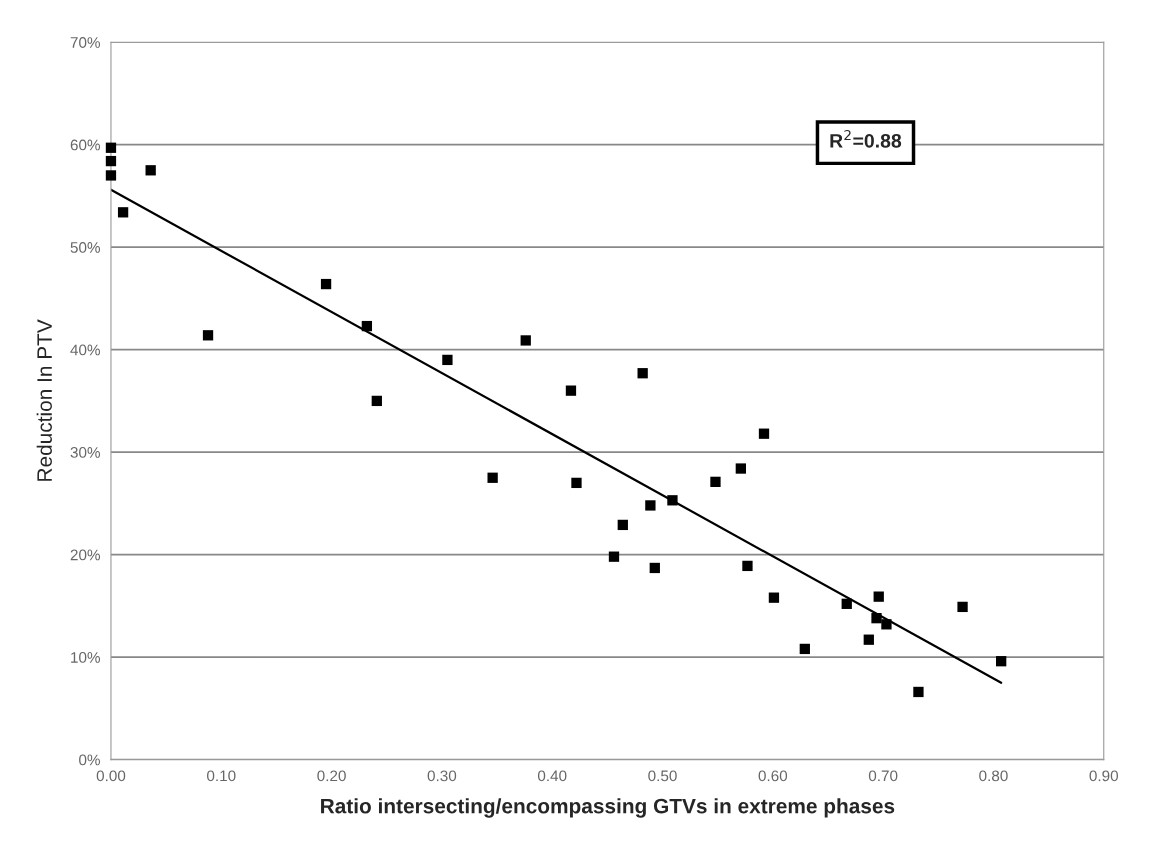  I want to click on annotation: R$^{2}$=0.88, so click(866, 138).